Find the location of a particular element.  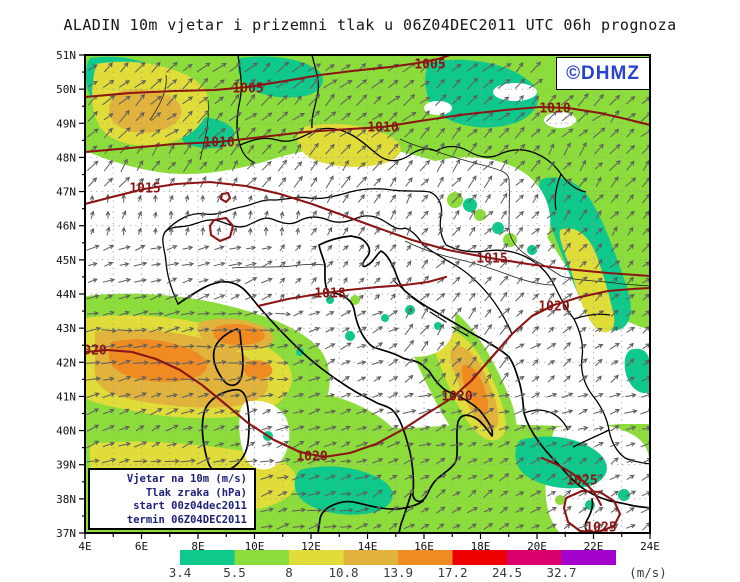

lat-label: 41N is located at coordinates (66, 396).